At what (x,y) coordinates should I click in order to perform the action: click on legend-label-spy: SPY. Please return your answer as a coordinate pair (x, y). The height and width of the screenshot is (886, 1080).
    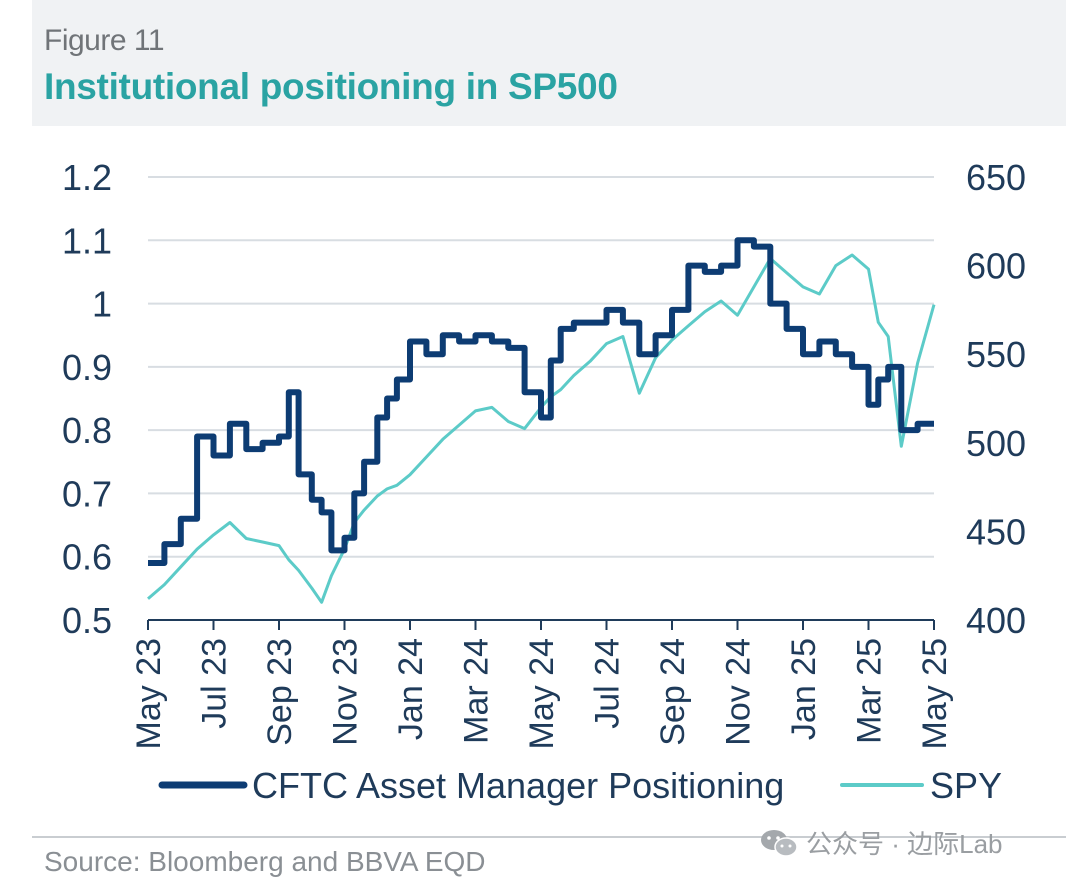
    Looking at the image, I should click on (966, 785).